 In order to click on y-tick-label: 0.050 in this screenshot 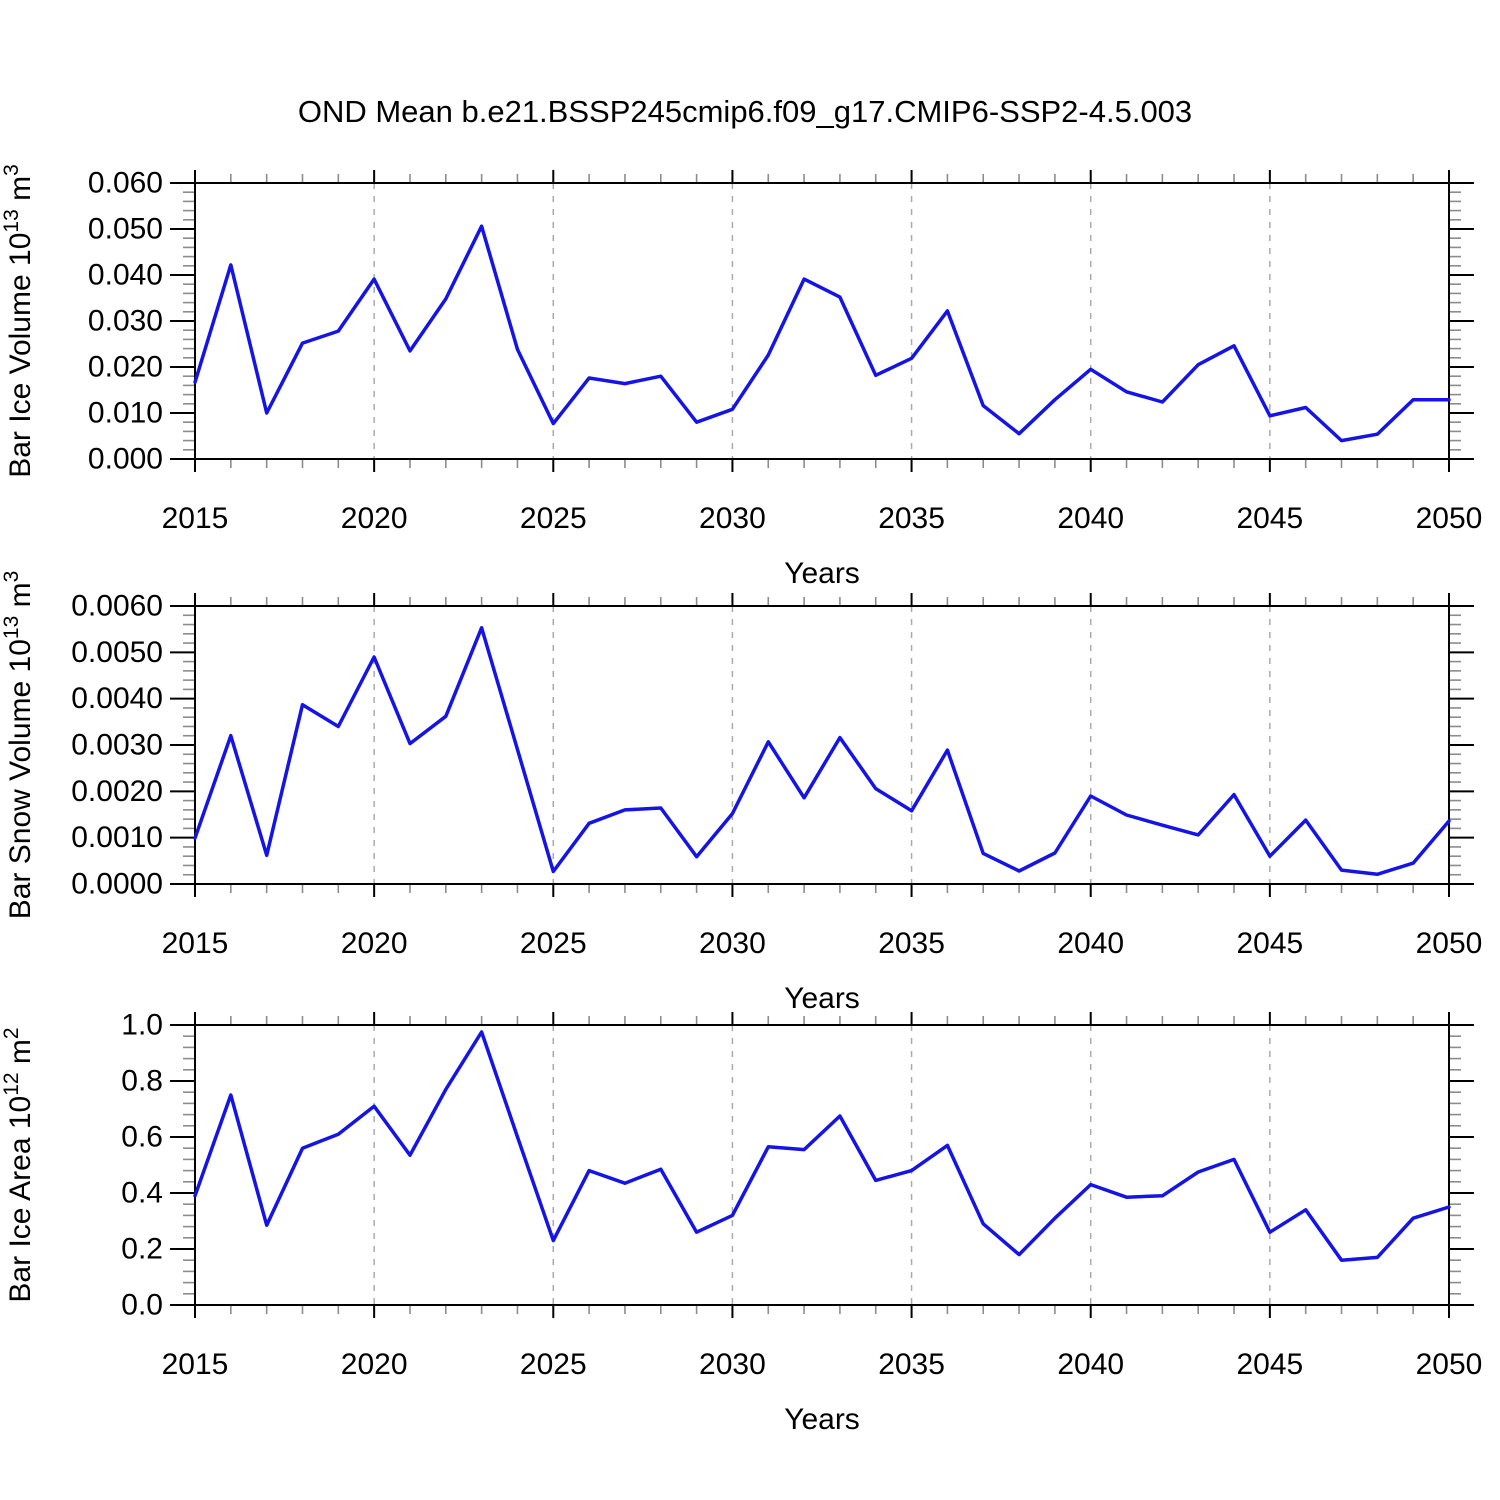, I will do `click(125, 229)`.